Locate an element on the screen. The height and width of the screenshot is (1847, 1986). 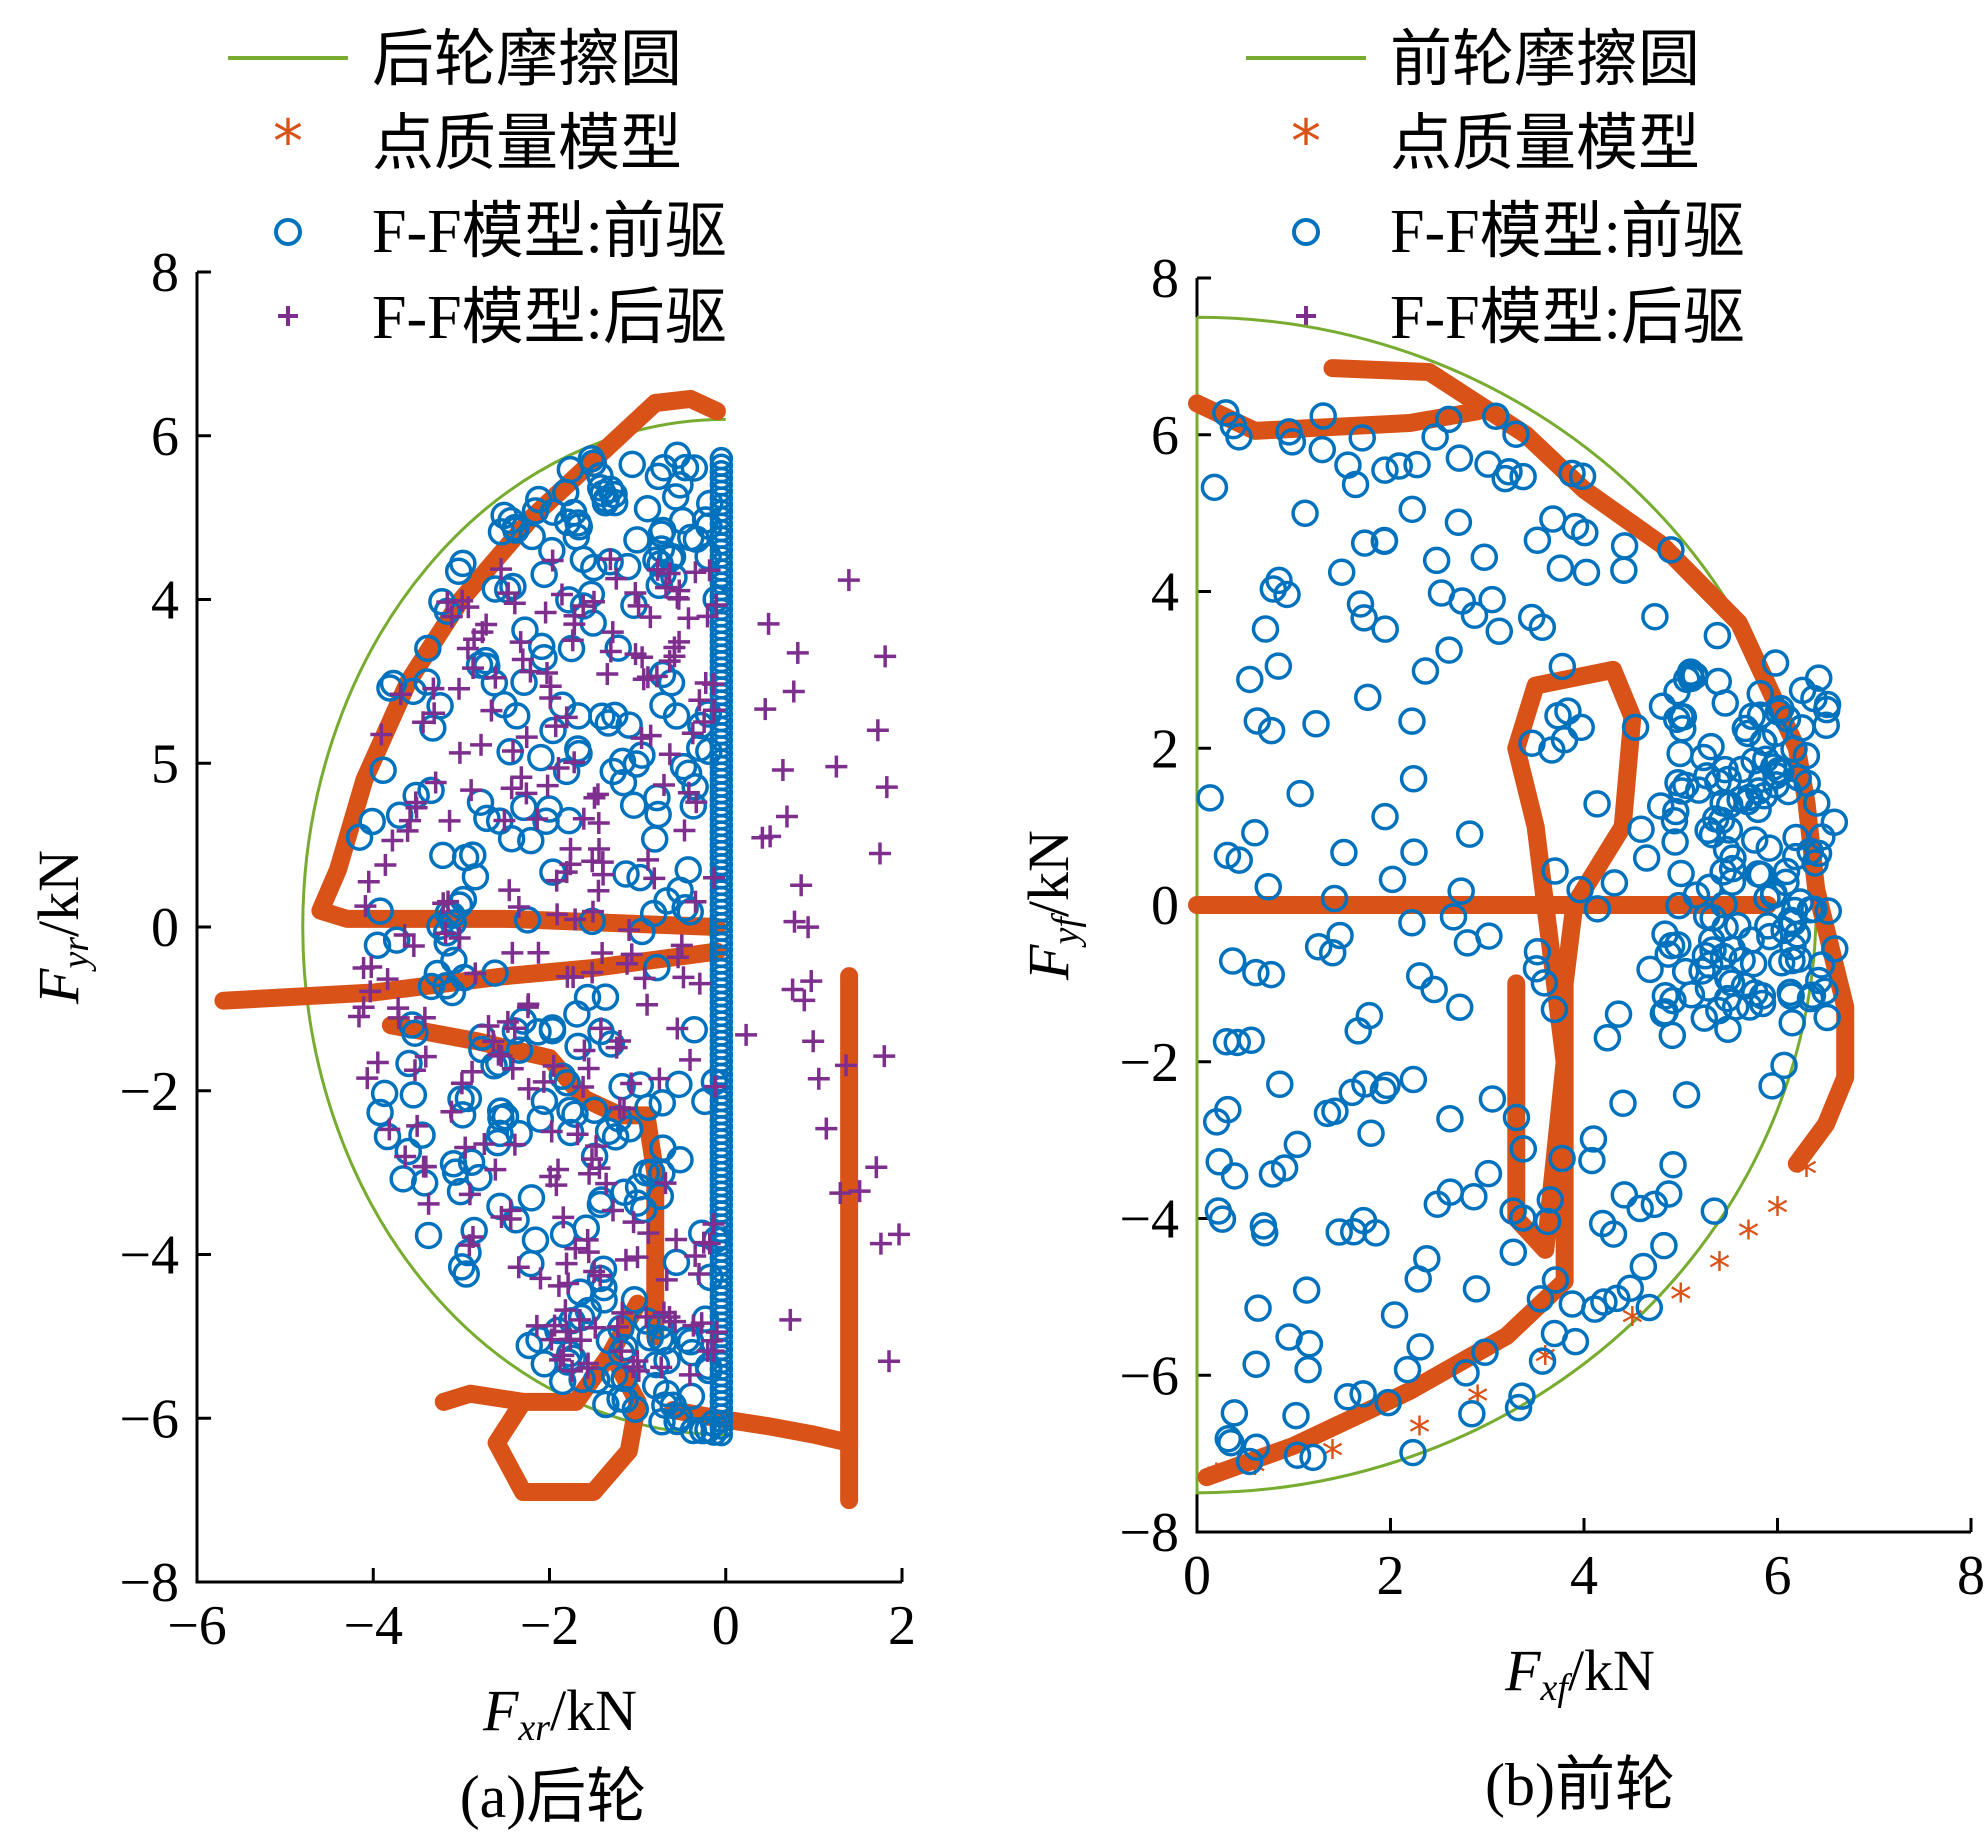
caption-a: (a)后轮 is located at coordinates (553, 1797).